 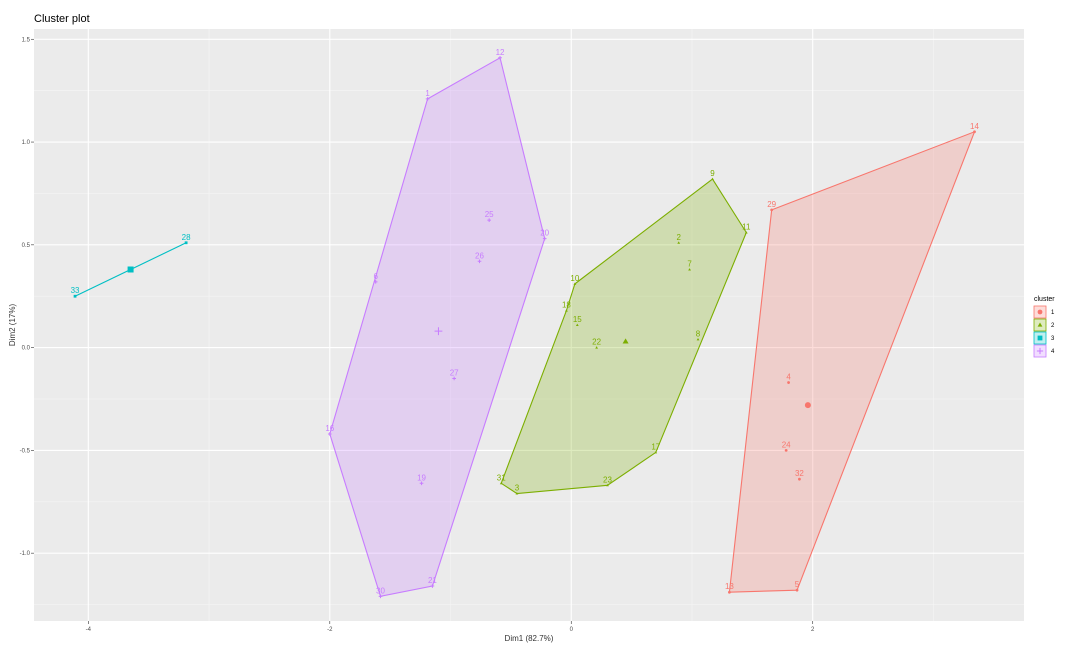 I want to click on point-label-20: 20, so click(x=544, y=233).